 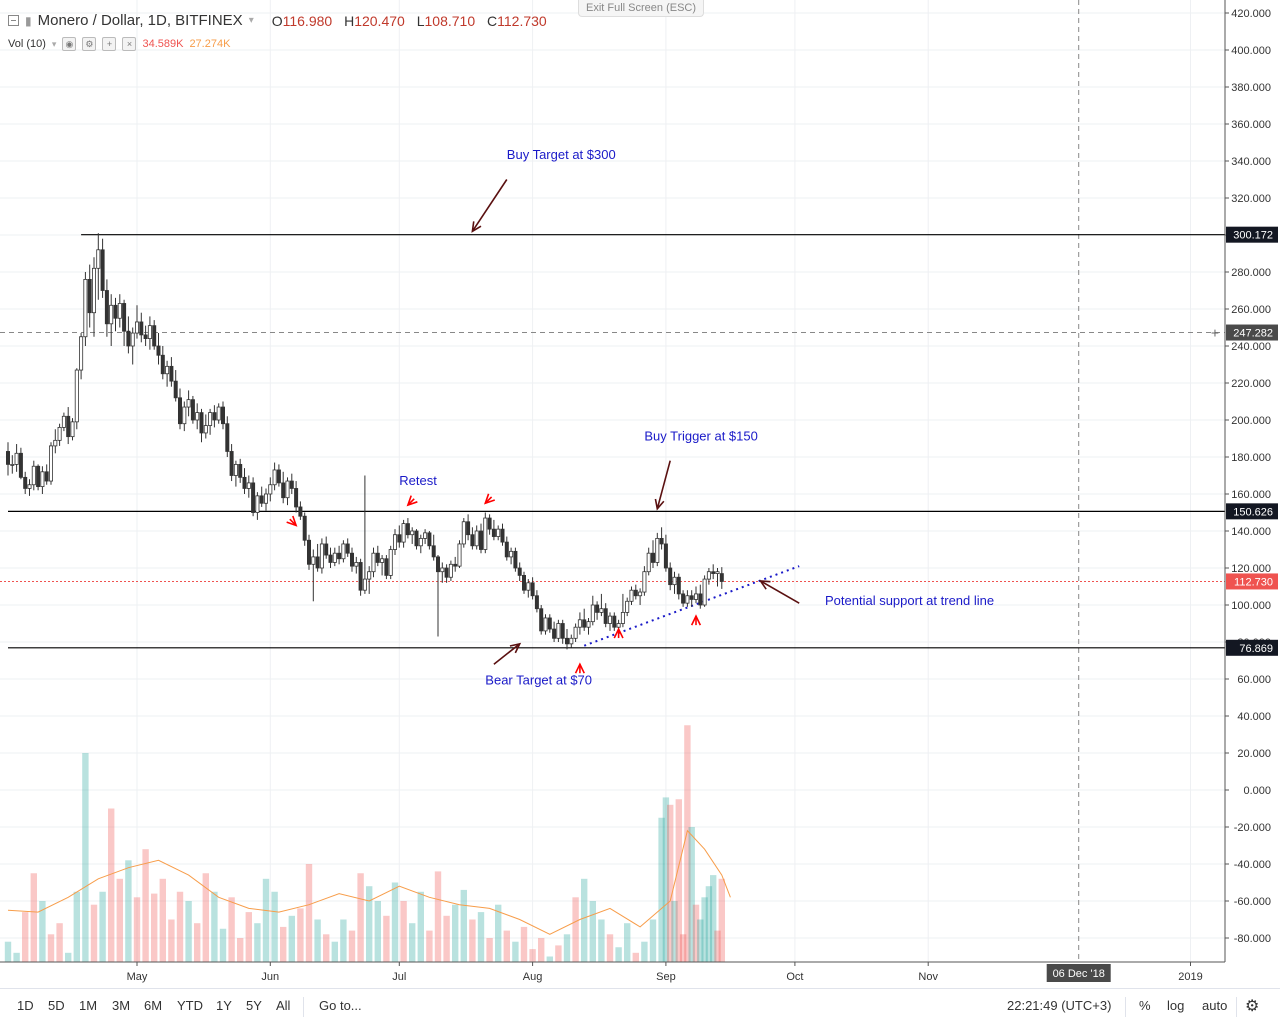 I want to click on range-1d: 1D, so click(x=25, y=1005).